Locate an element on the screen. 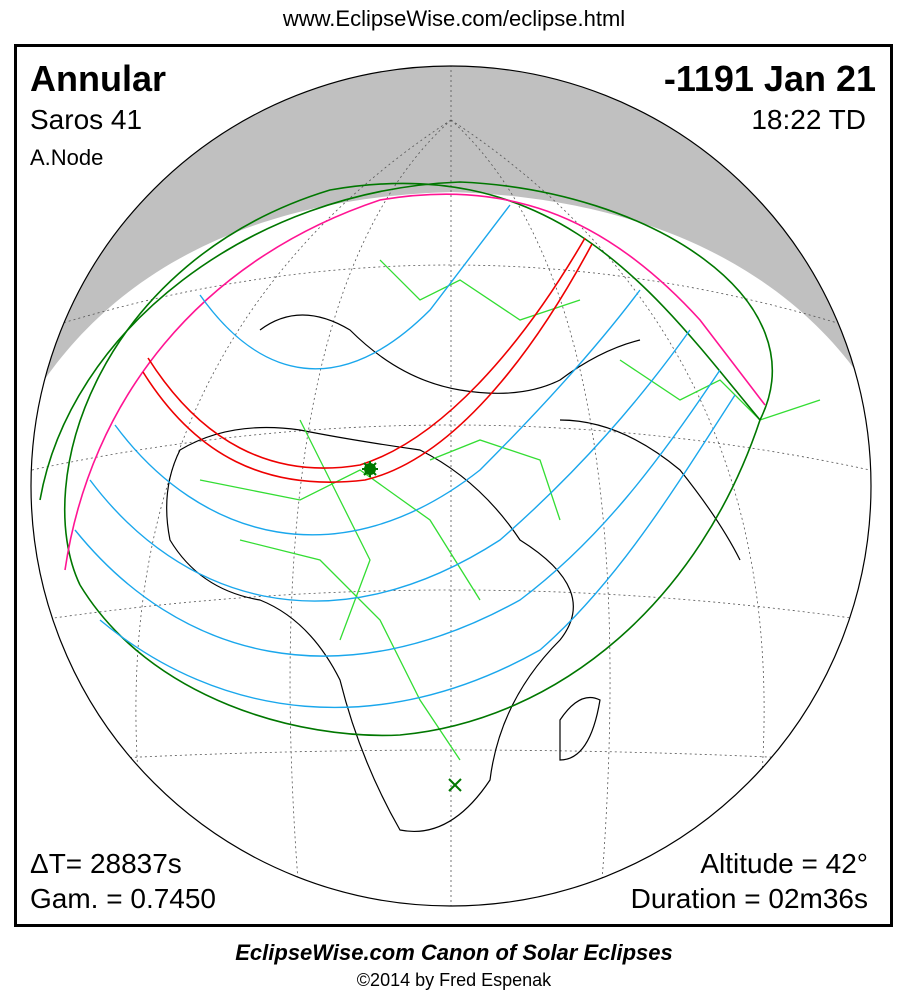  source-url: www.EclipseWise.com/eclipse.html is located at coordinates (454, 18).